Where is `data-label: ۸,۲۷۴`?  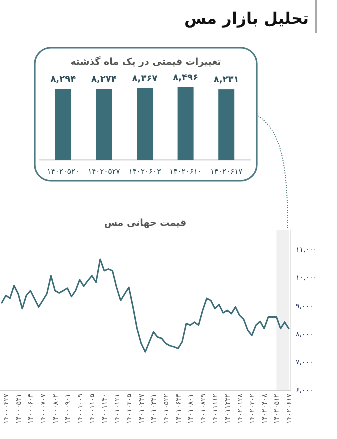 data-label: ۸,۲۷۴ is located at coordinates (104, 80).